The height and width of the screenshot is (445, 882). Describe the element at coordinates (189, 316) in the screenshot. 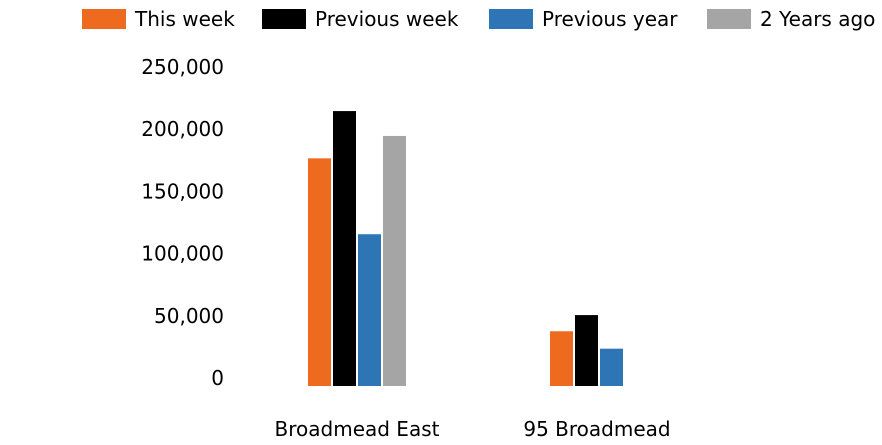

I see `y-tick-label: 50,000` at that location.